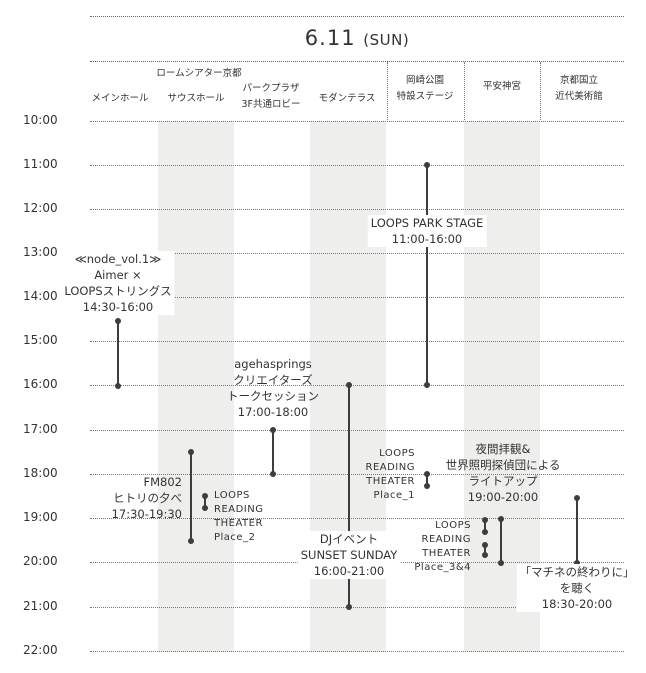 The height and width of the screenshot is (673, 646). Describe the element at coordinates (442, 567) in the screenshot. I see `event-place: Place_3&4` at that location.